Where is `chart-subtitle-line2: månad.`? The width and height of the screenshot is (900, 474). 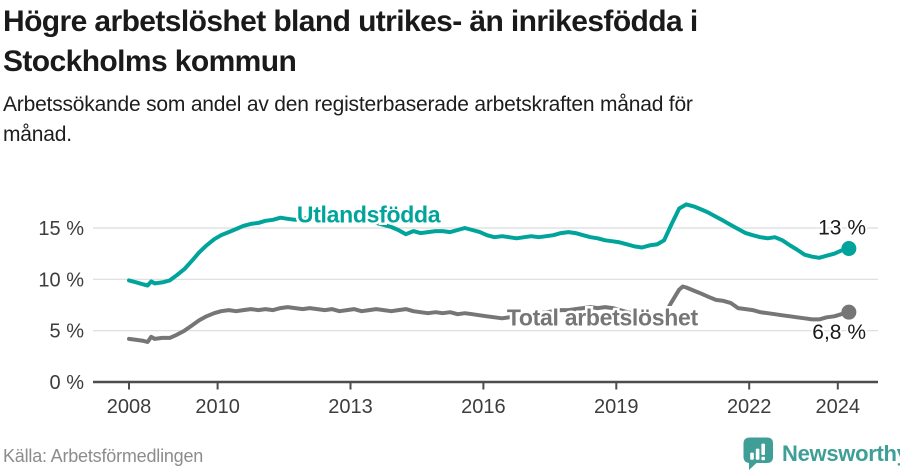
chart-subtitle-line2: månad. is located at coordinates (37, 134).